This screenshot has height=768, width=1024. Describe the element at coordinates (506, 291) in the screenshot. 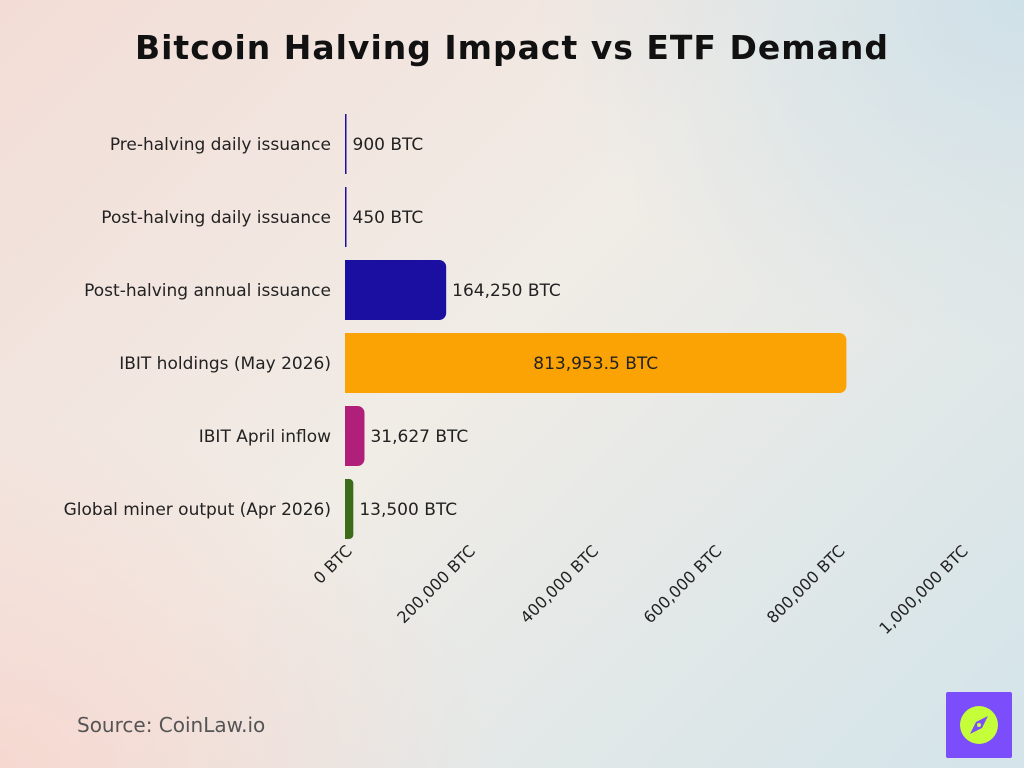

I see `data-label: 164,250 BTC` at that location.